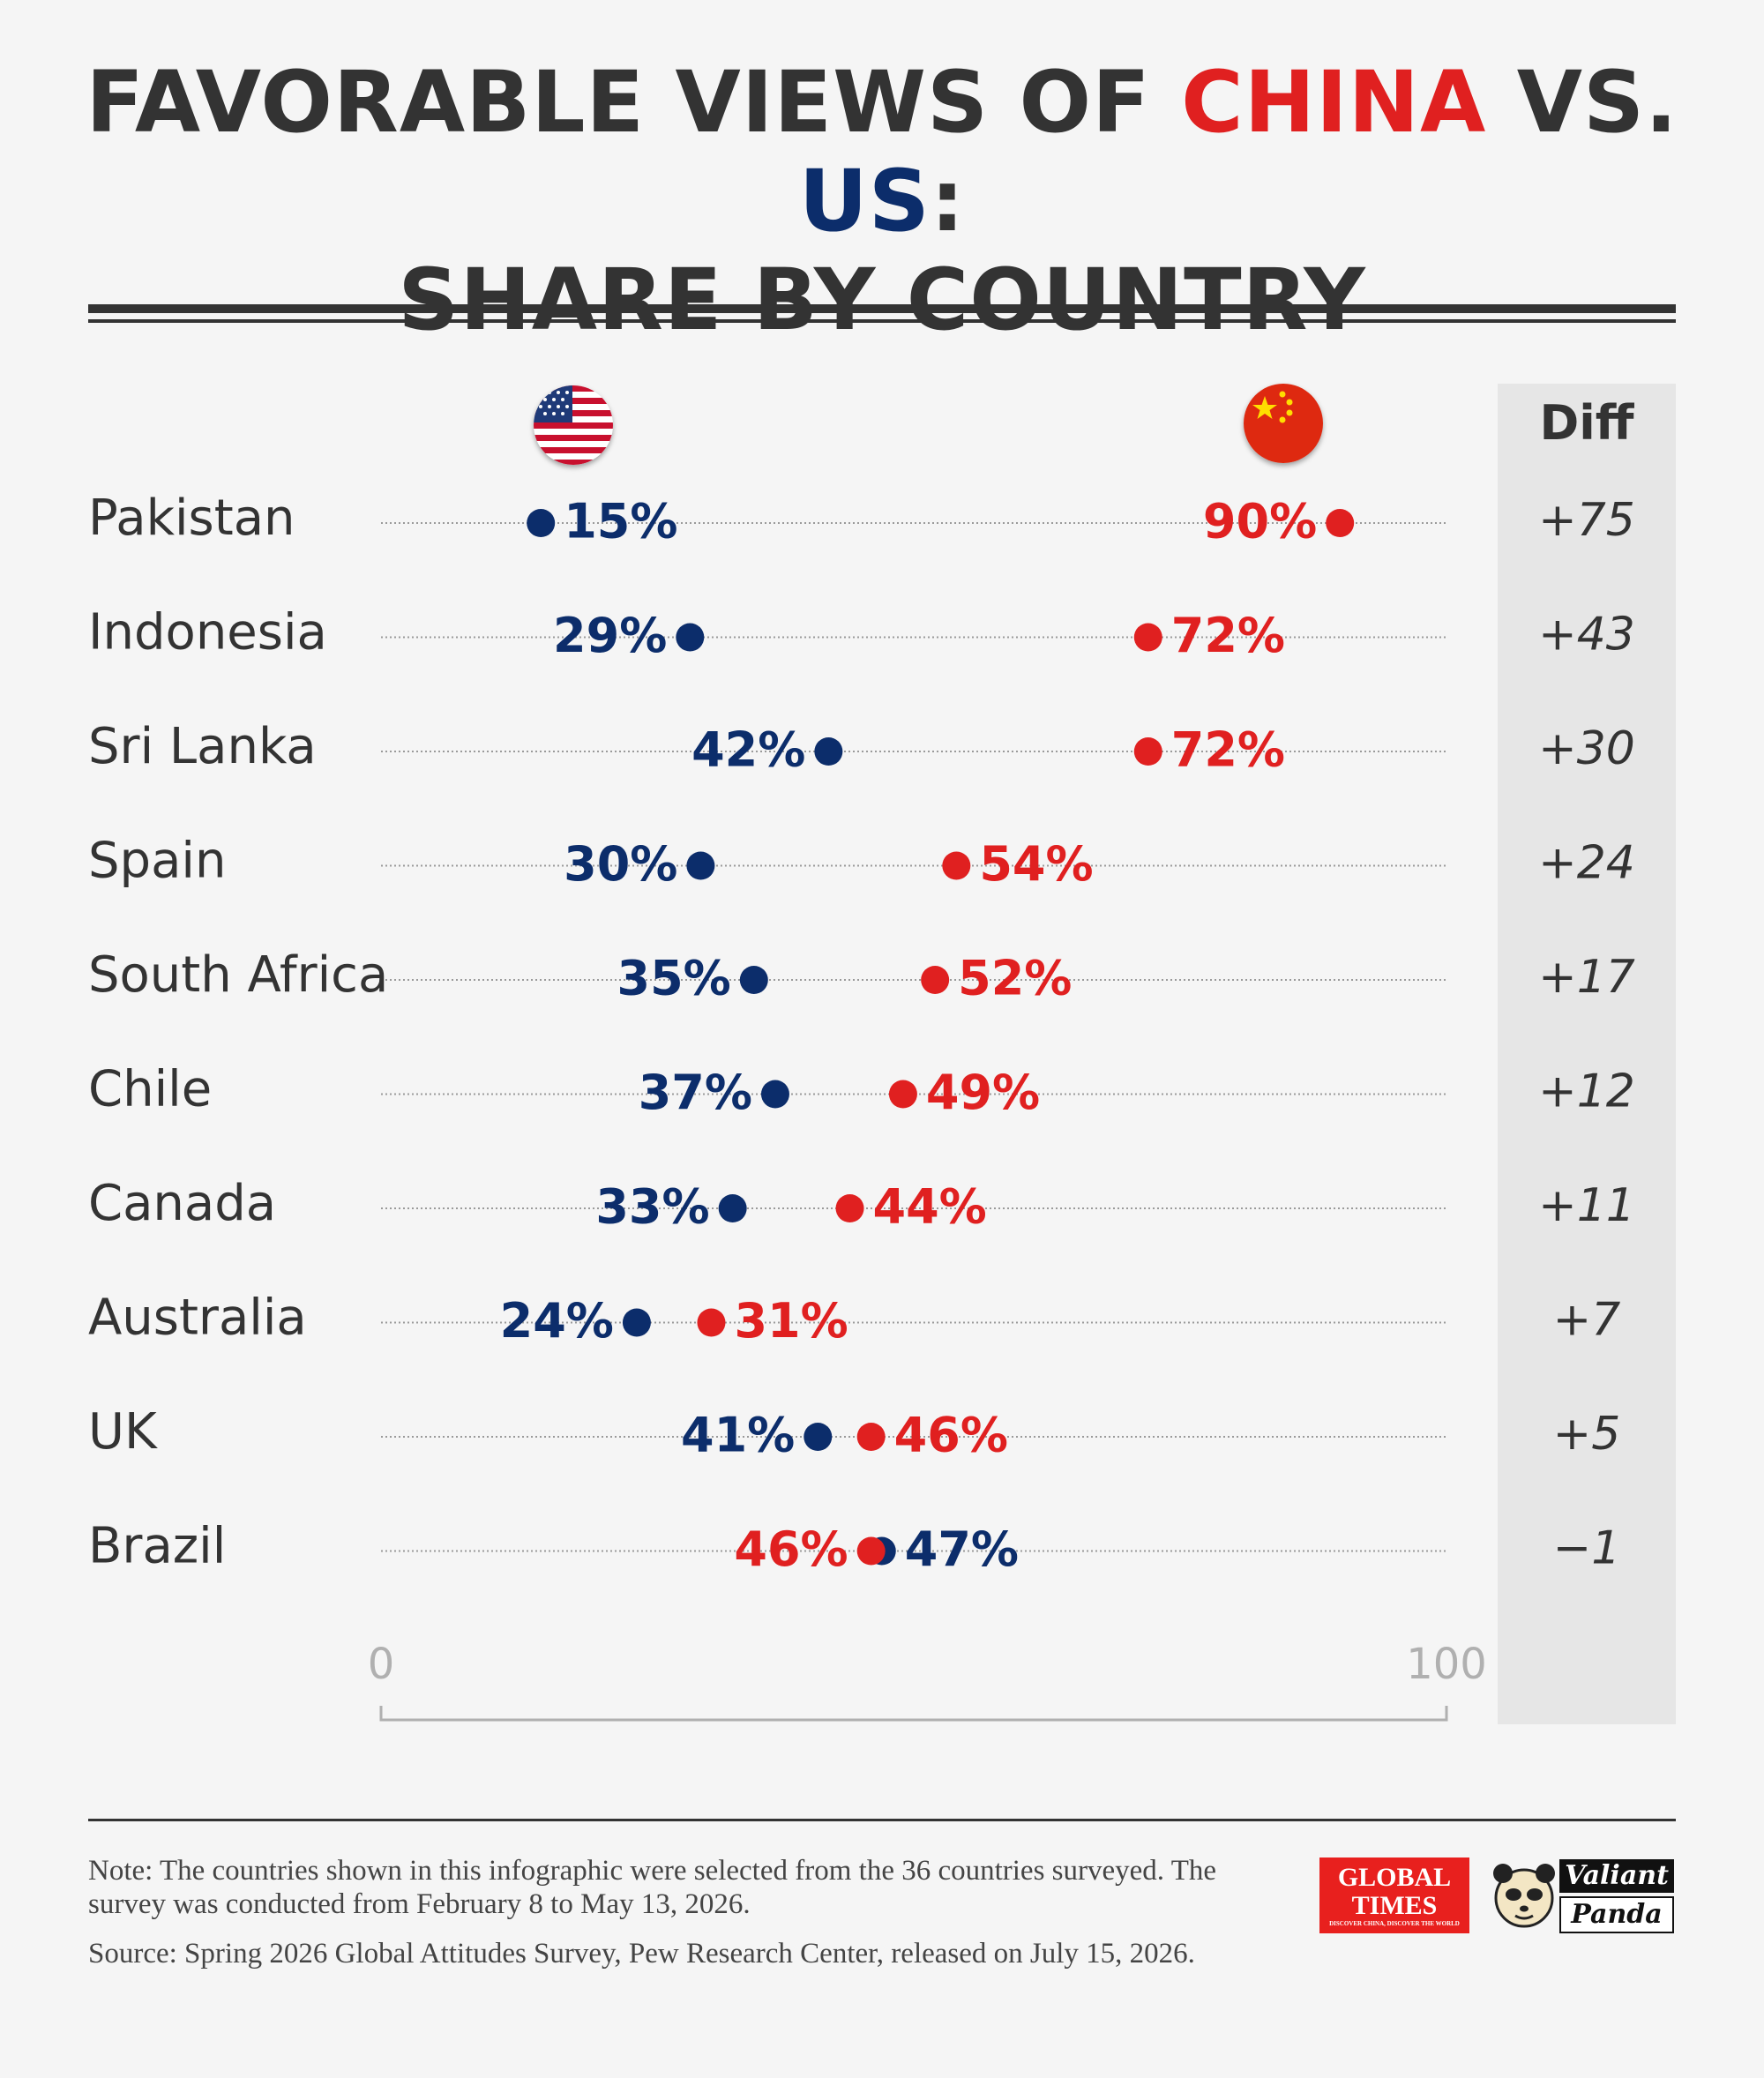 This screenshot has height=2078, width=1764. What do you see at coordinates (864, 201) in the screenshot?
I see `title-us-word: US` at bounding box center [864, 201].